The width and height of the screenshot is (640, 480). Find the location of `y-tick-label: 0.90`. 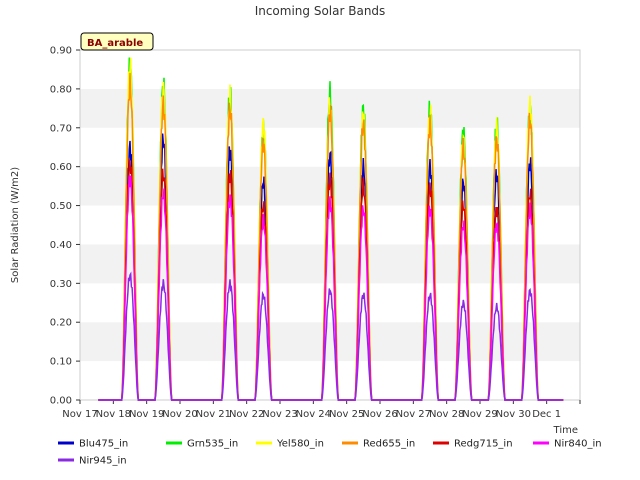

y-tick-label: 0.90 is located at coordinates (61, 51).